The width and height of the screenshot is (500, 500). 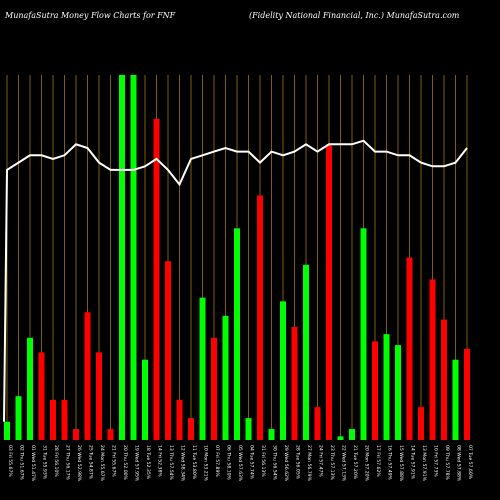 What do you see at coordinates (194, 462) in the screenshot?
I see `x-tick-label: 11 Tue 53.80%` at bounding box center [194, 462].